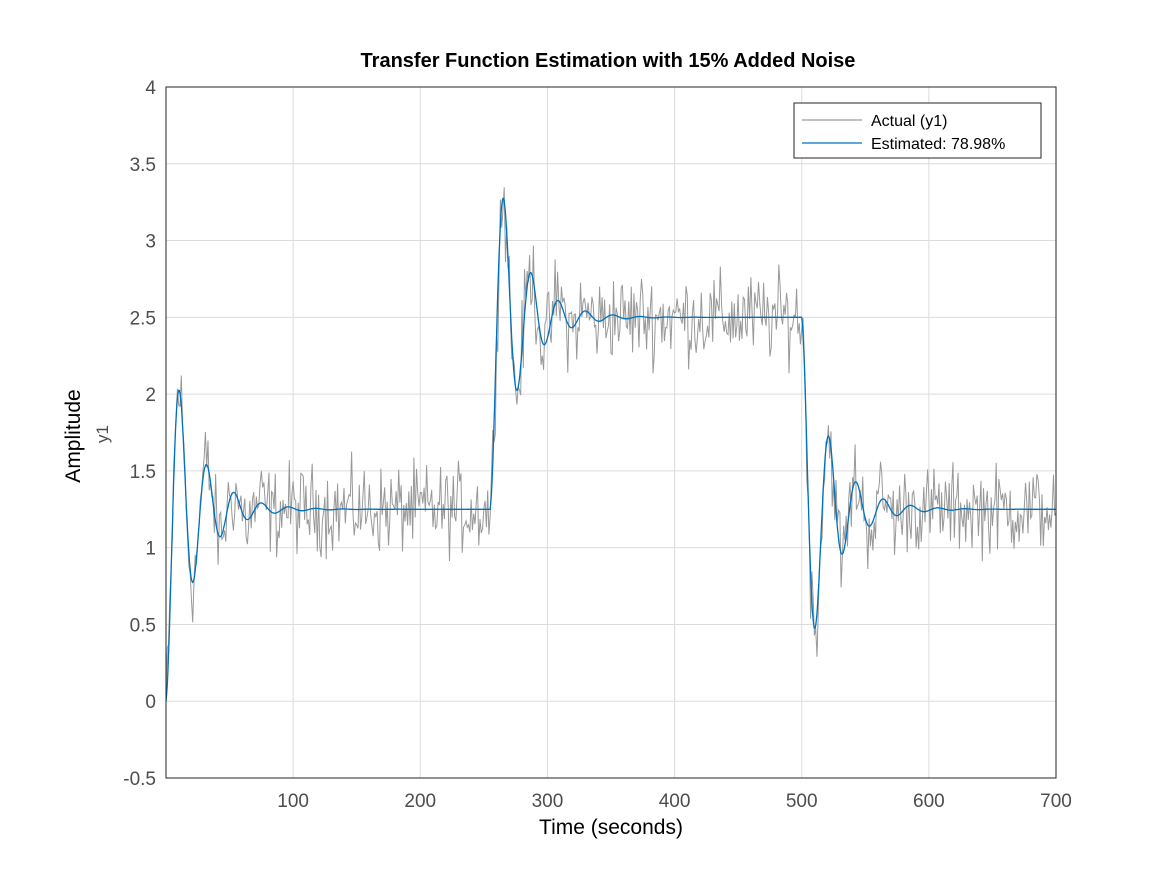 Image resolution: width=1167 pixels, height=875 pixels. What do you see at coordinates (420, 801) in the screenshot?
I see `x-tick-label: 200` at bounding box center [420, 801].